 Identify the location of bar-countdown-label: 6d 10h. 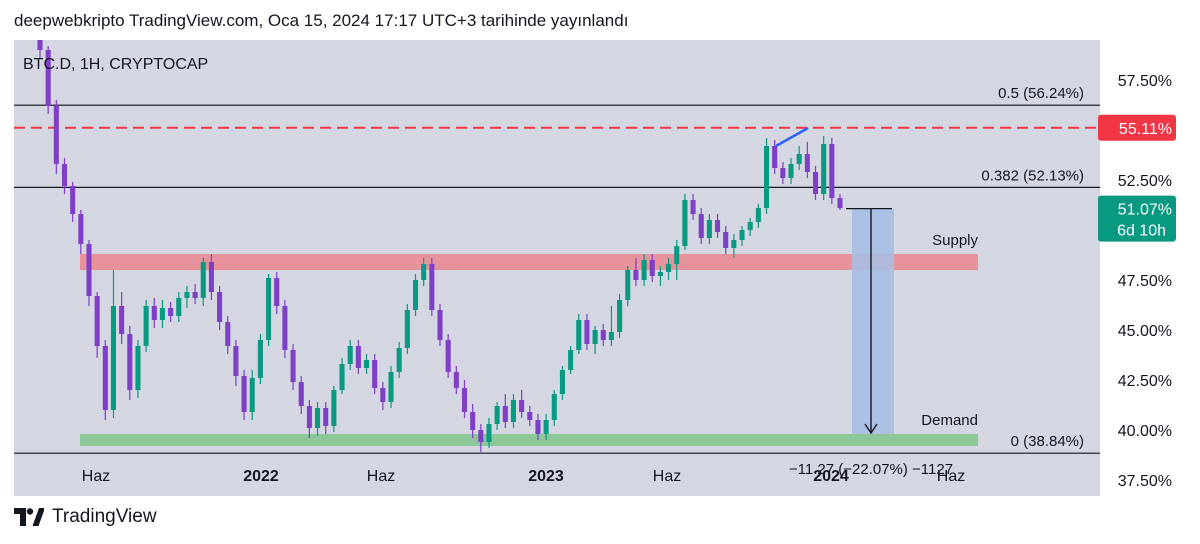
(1141, 231).